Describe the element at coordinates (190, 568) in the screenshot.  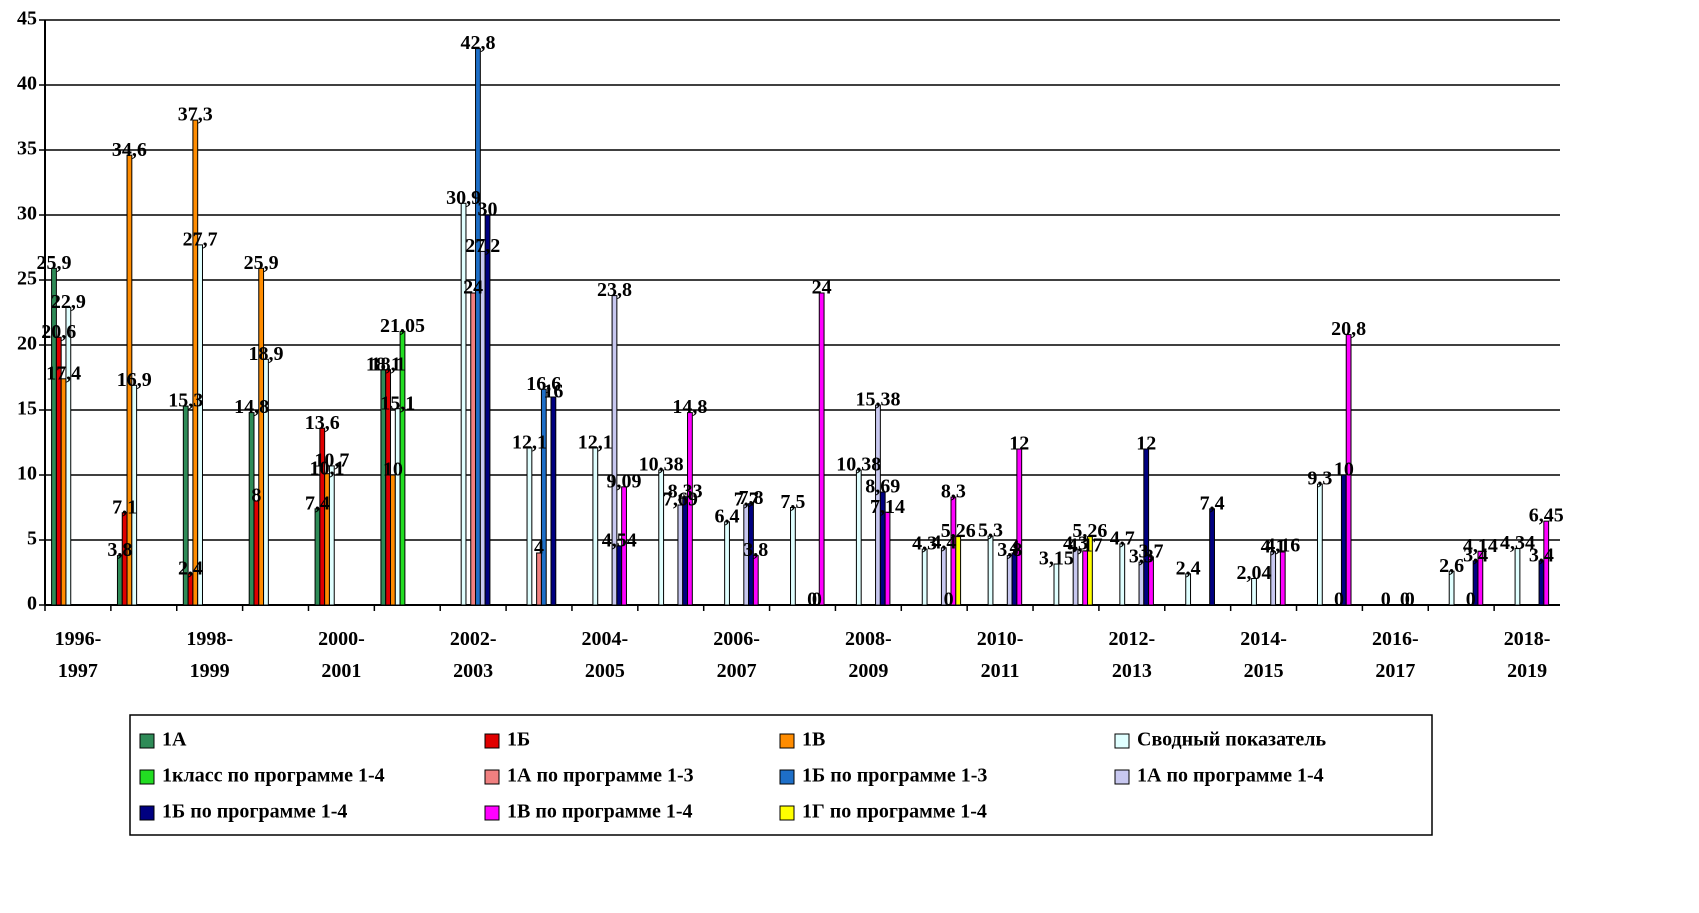
I see `data-label: 2,4` at that location.